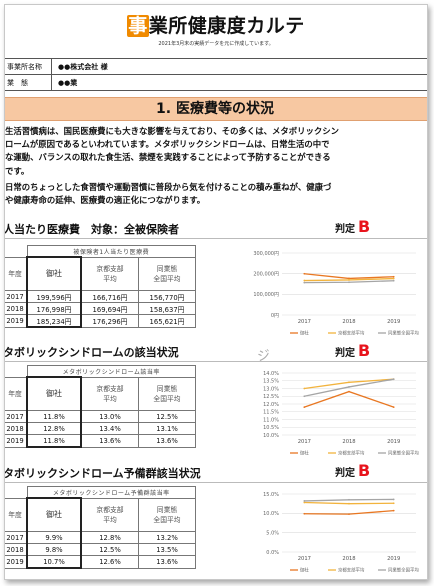  Describe the element at coordinates (54, 549) in the screenshot. I see `cell-own: 9.8%` at that location.